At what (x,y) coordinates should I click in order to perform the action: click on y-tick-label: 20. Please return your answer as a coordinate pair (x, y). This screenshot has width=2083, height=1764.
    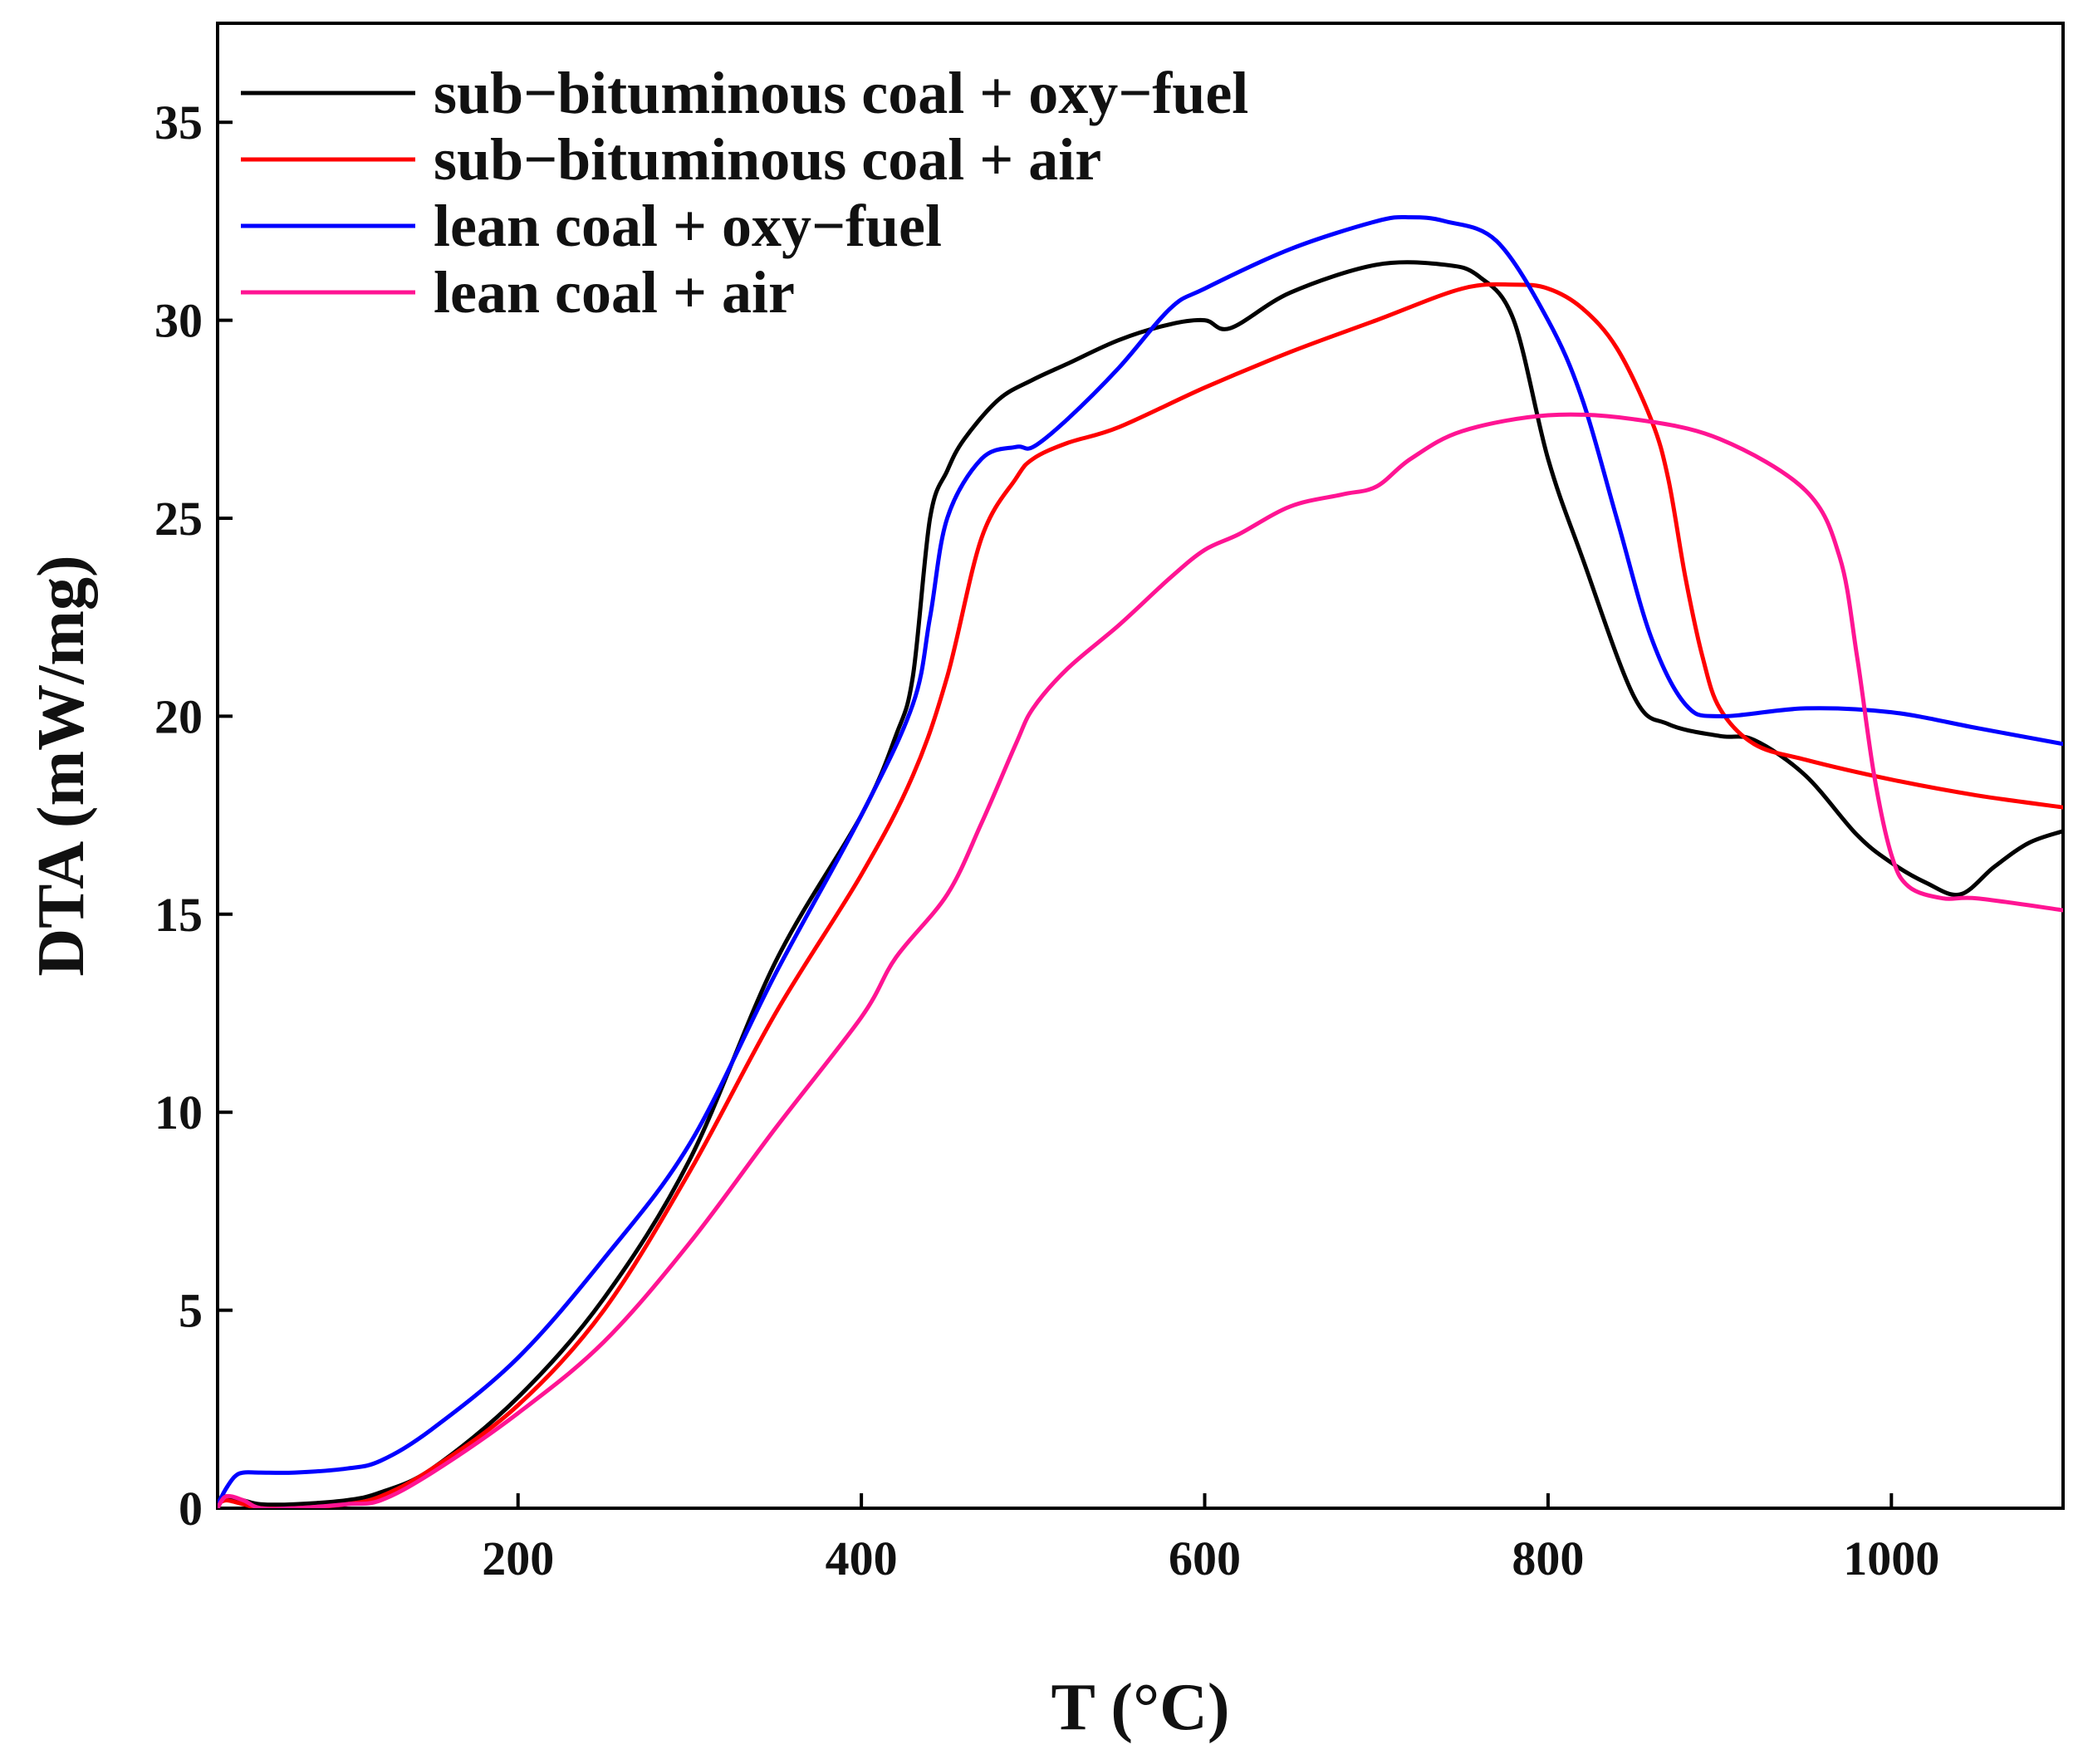
    Looking at the image, I should click on (178, 716).